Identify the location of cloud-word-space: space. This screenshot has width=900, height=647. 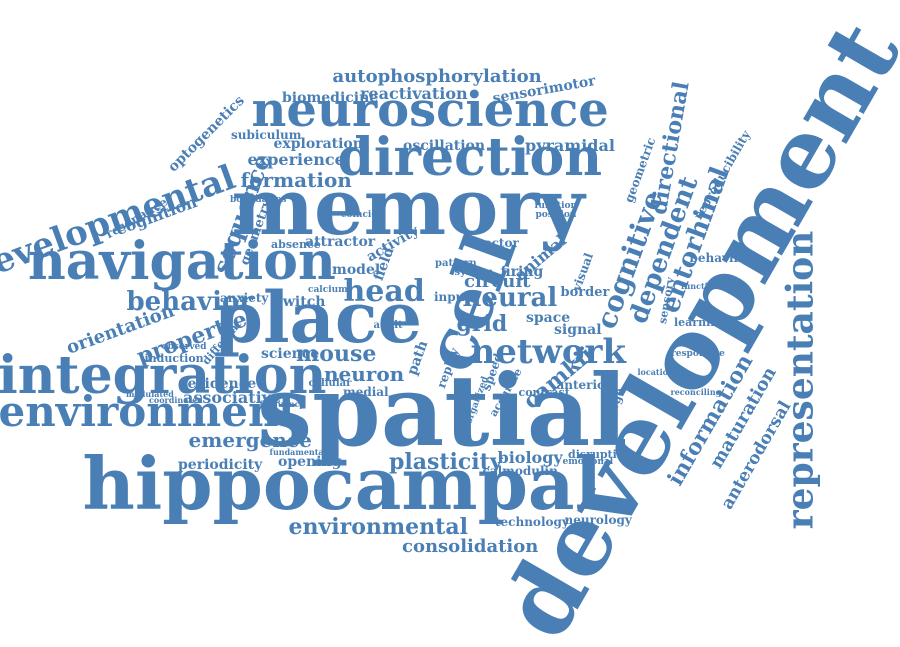
(548, 318).